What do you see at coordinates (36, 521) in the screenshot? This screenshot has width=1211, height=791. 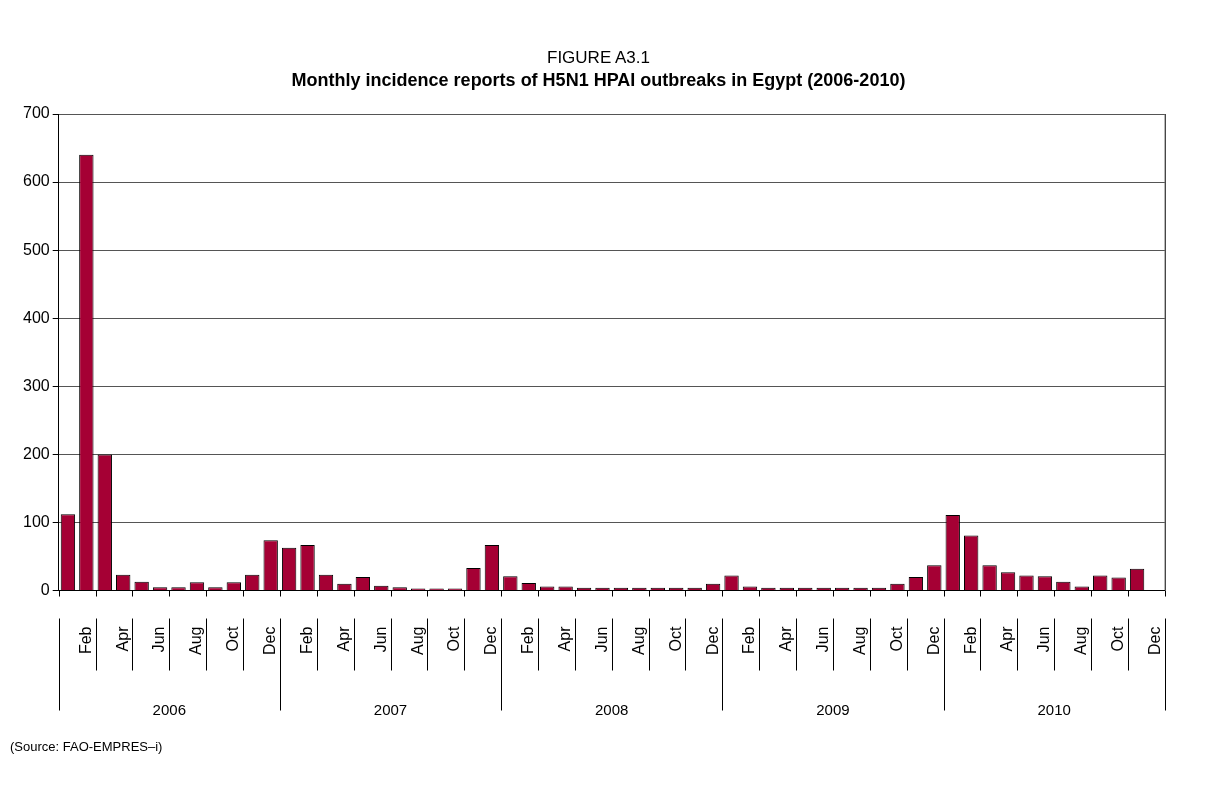 I see `y-tick-label: 100` at bounding box center [36, 521].